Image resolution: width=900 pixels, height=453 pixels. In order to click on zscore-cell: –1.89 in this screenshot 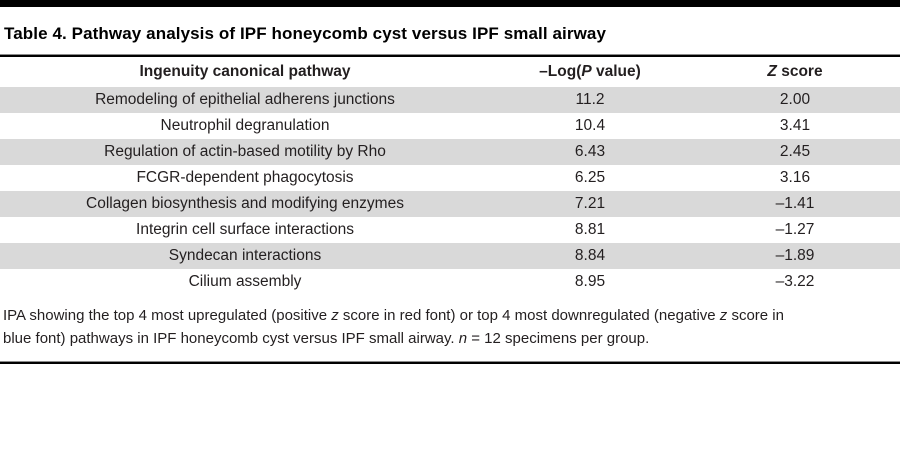, I will do `click(795, 256)`.